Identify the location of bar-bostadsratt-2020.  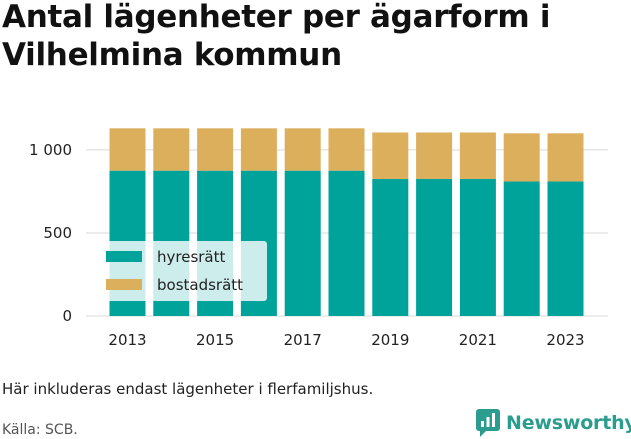
(434, 155).